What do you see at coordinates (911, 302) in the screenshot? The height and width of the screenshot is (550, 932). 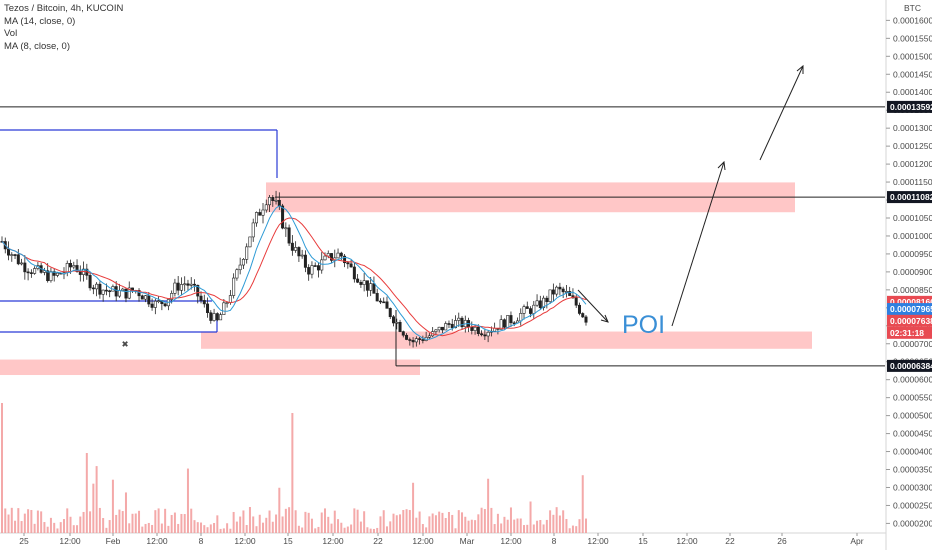 I see `current-price-label: 0.00008166` at bounding box center [911, 302].